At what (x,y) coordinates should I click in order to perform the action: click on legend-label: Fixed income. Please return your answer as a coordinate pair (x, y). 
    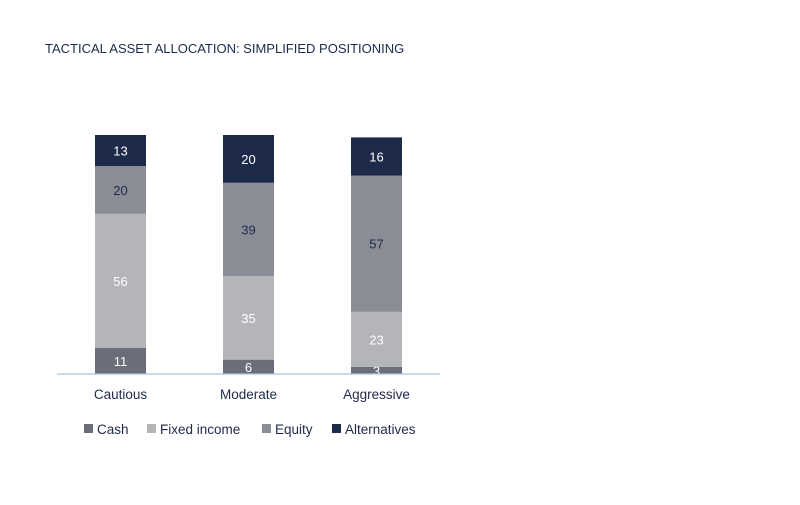
    Looking at the image, I should click on (200, 429).